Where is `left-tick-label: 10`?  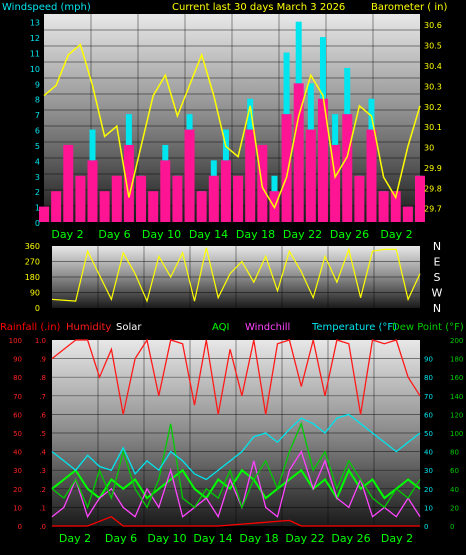
left-tick-label: 10 is located at coordinates (35, 69).